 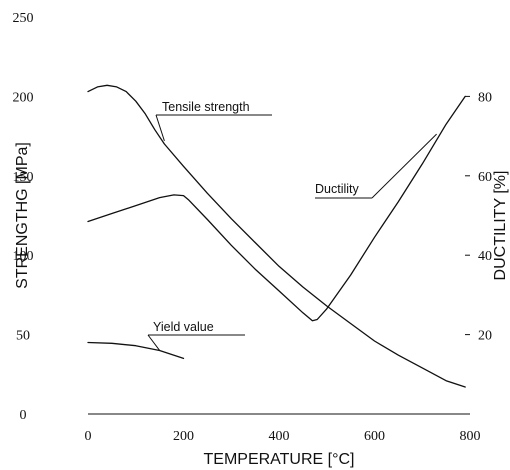 What do you see at coordinates (374, 436) in the screenshot?
I see `x-tick-label: 600` at bounding box center [374, 436].